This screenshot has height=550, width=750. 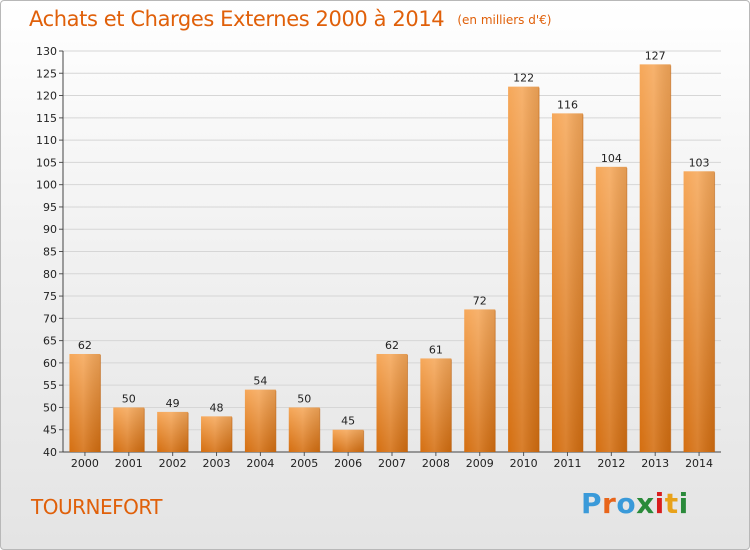 What do you see at coordinates (480, 300) in the screenshot?
I see `value-label: 72` at bounding box center [480, 300].